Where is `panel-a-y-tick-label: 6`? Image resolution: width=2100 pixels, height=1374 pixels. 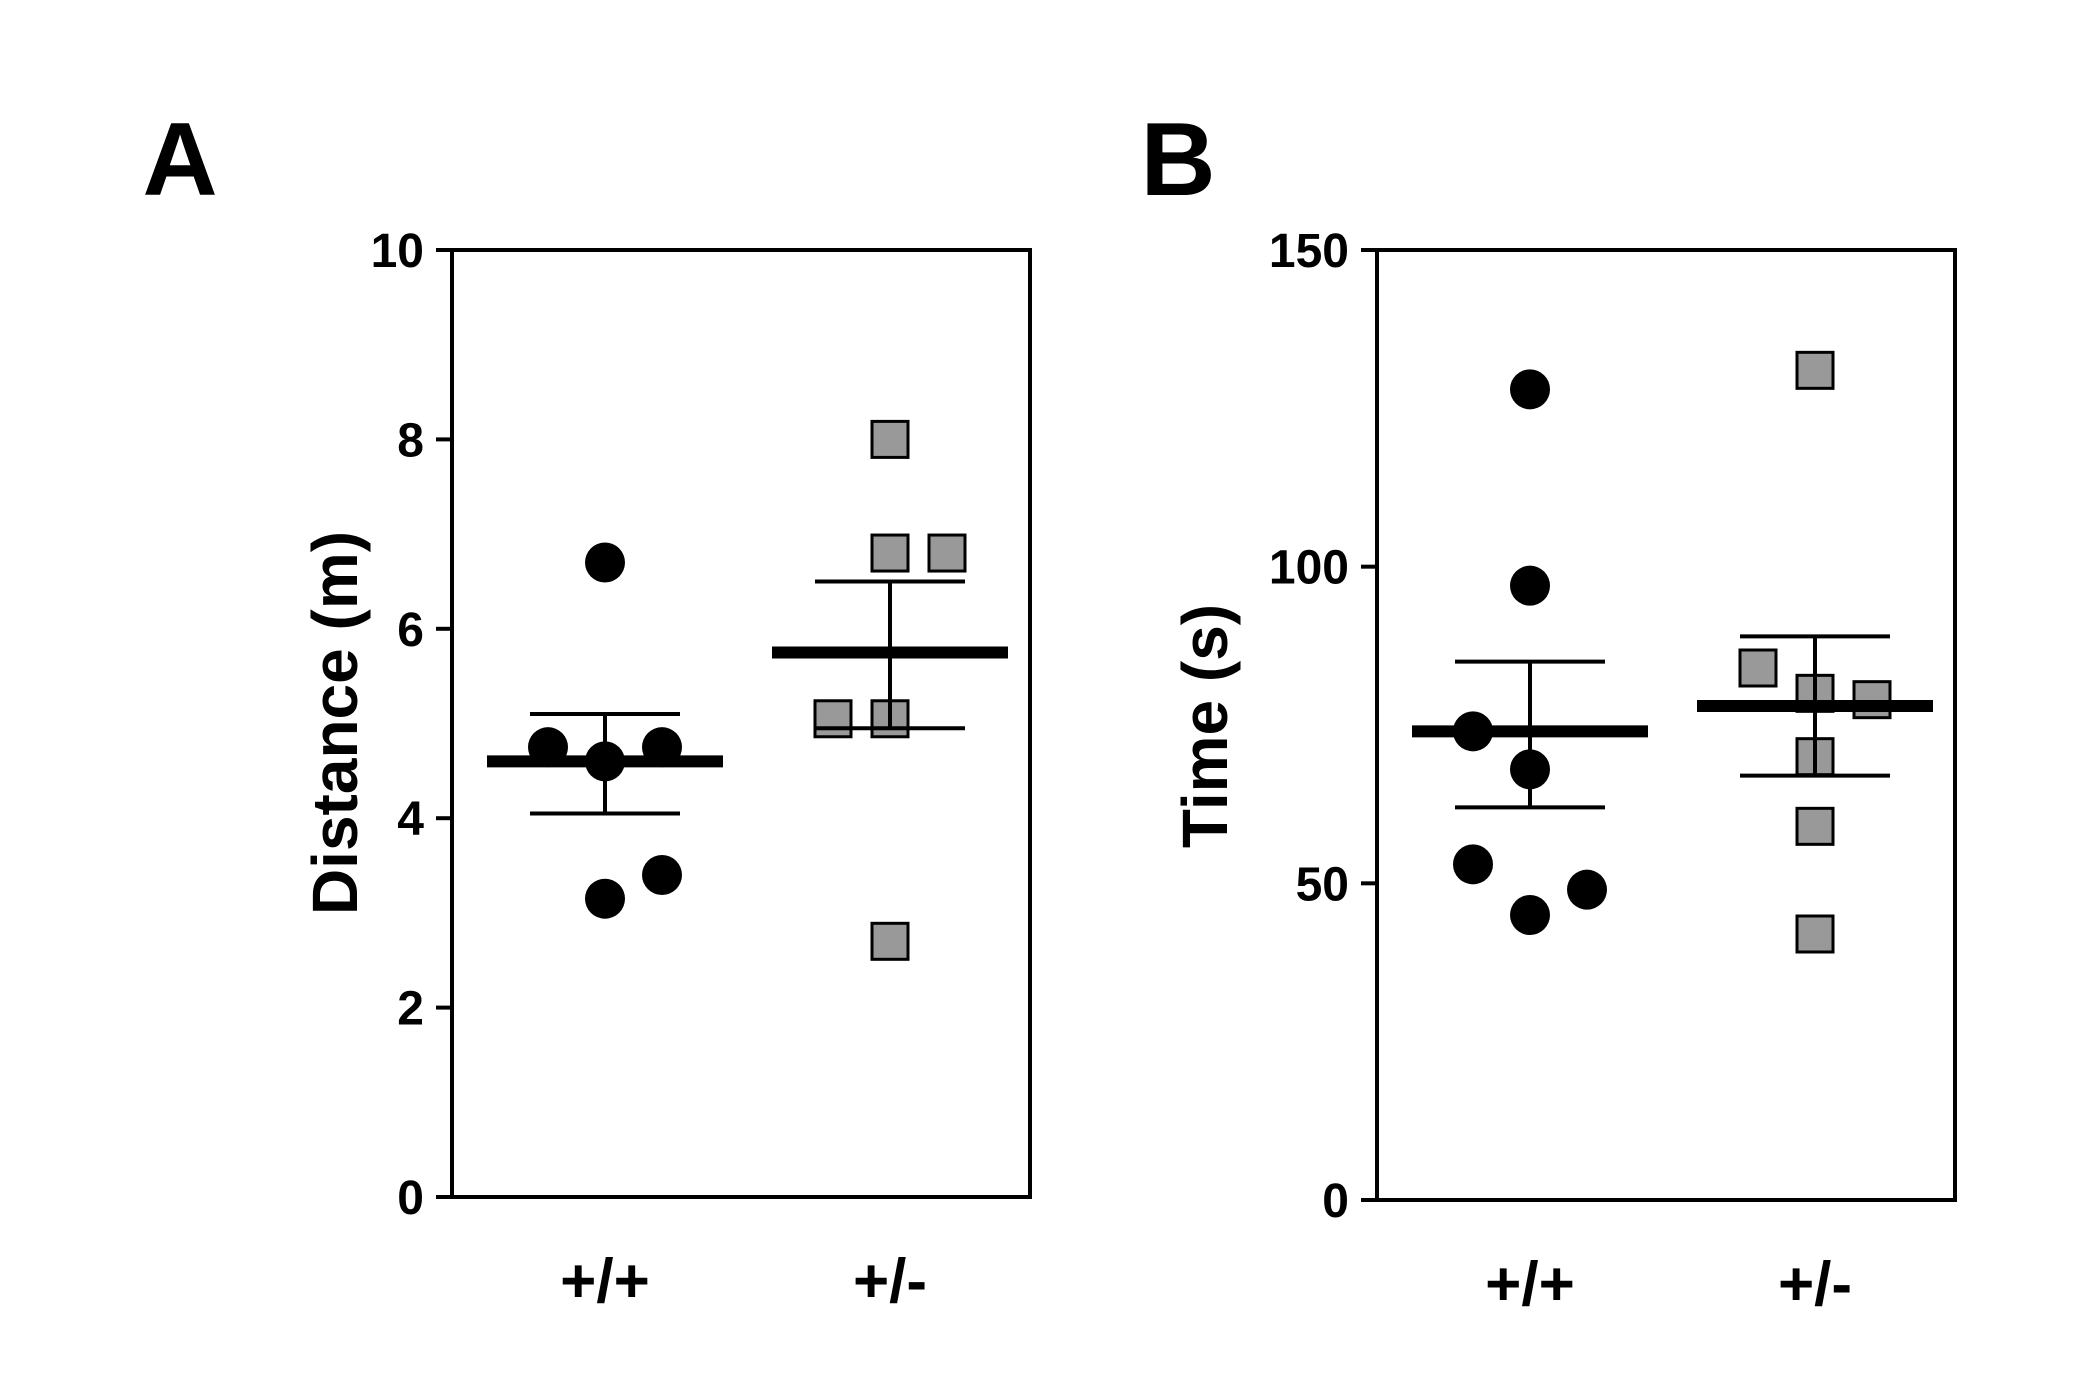 panel-a-y-tick-label: 6 is located at coordinates (410, 630).